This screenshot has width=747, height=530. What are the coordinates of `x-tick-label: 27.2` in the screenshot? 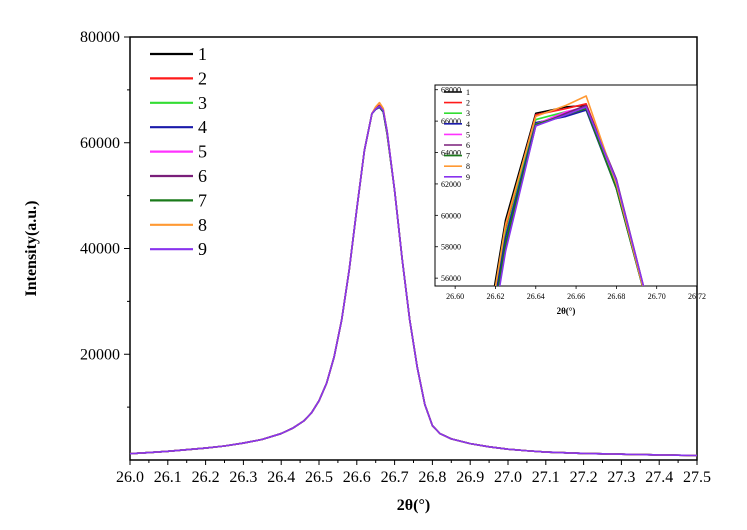 It's located at (584, 477).